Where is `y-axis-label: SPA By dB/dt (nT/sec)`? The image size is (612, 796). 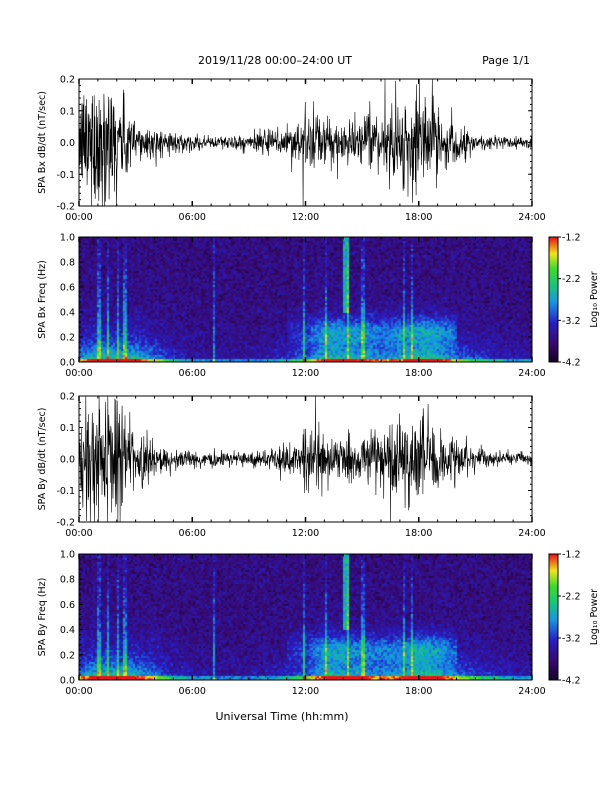
y-axis-label: SPA By dB/dt (nT/sec) is located at coordinates (42, 459).